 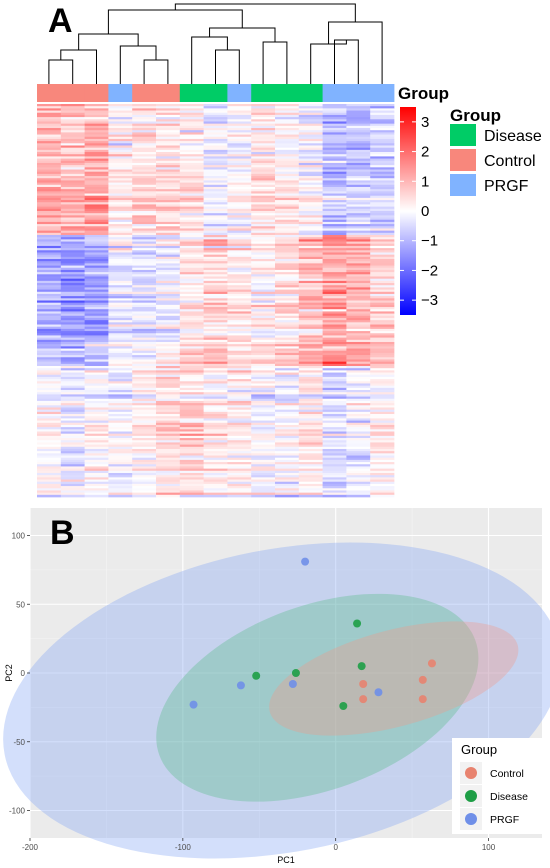 What do you see at coordinates (215, 93) in the screenshot?
I see `annotation-cell-disease` at bounding box center [215, 93].